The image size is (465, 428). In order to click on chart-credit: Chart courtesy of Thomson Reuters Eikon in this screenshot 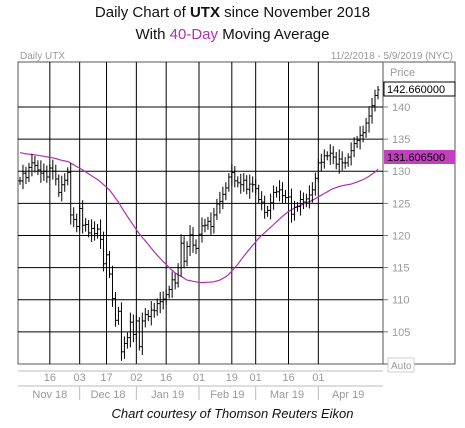, I will do `click(232, 413)`.